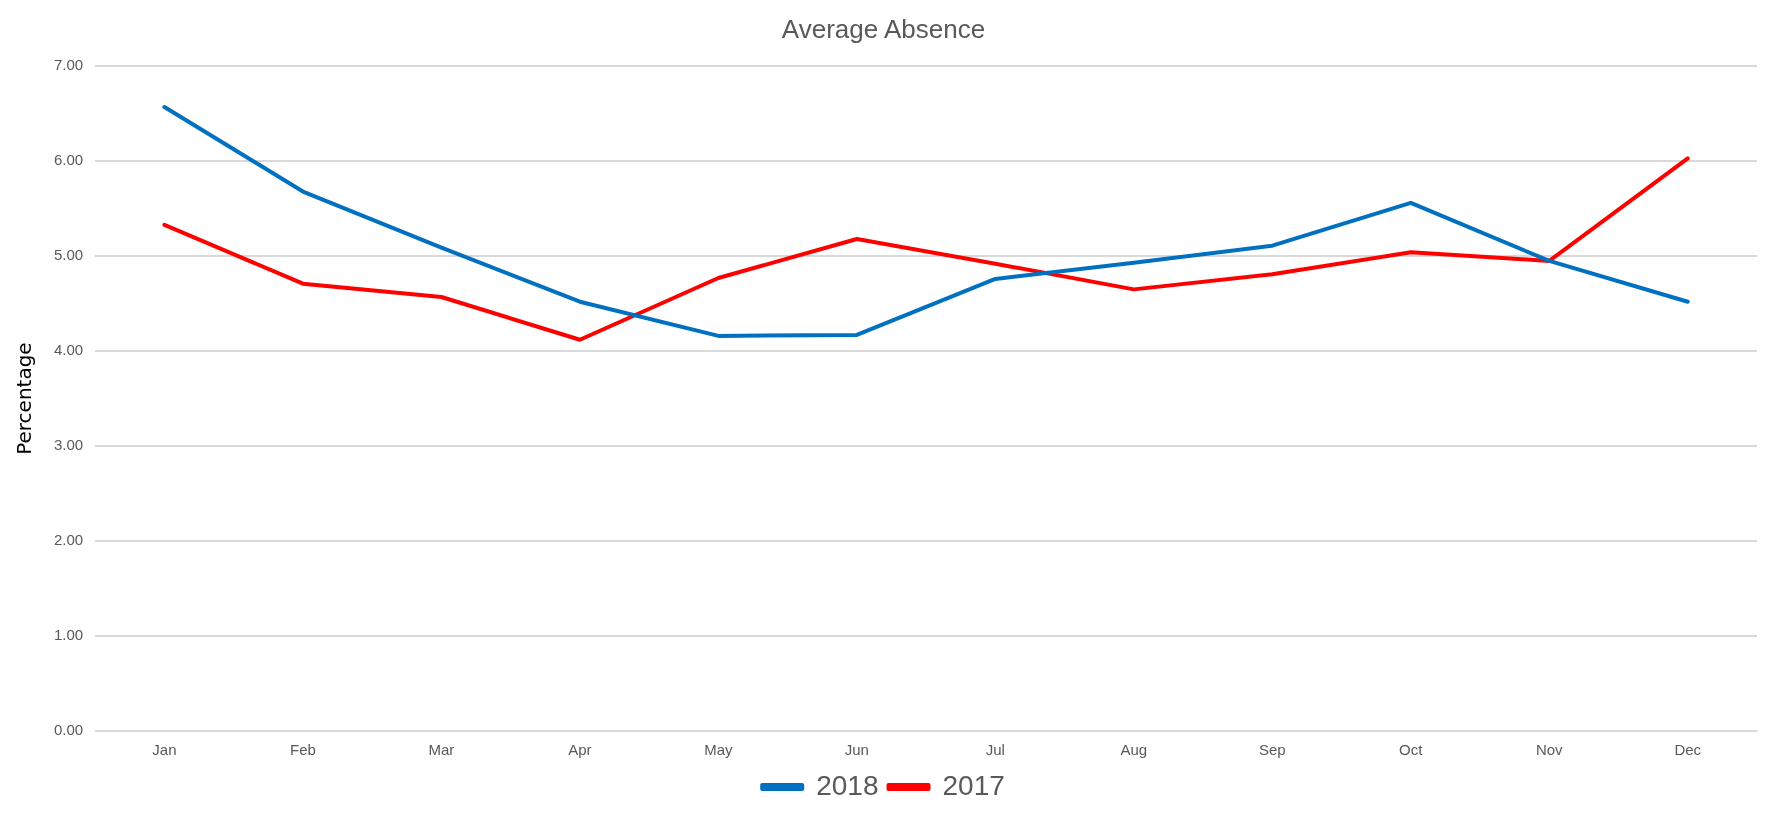 The width and height of the screenshot is (1787, 816). Describe the element at coordinates (68, 445) in the screenshot. I see `y-tick-label: 3.00` at that location.